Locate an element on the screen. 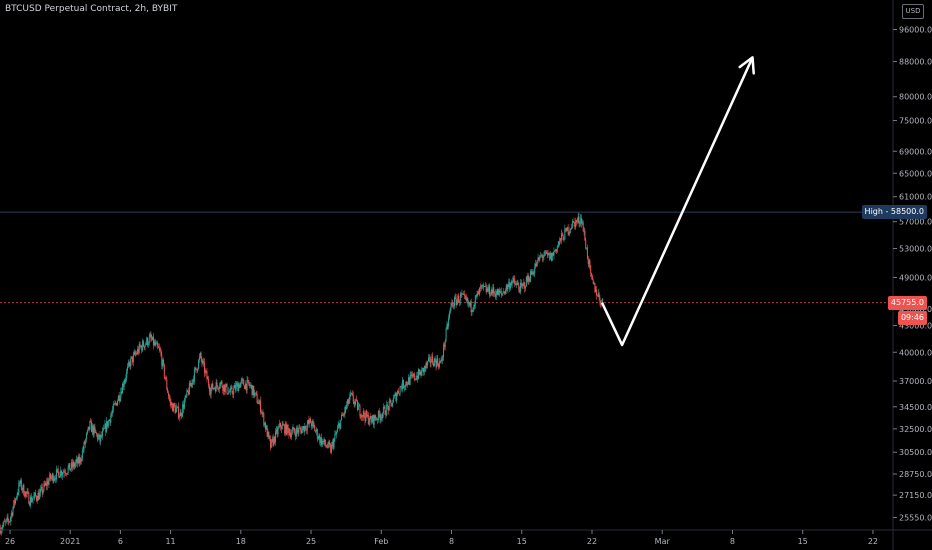  price-tick-label: 75000.0 is located at coordinates (915, 121).